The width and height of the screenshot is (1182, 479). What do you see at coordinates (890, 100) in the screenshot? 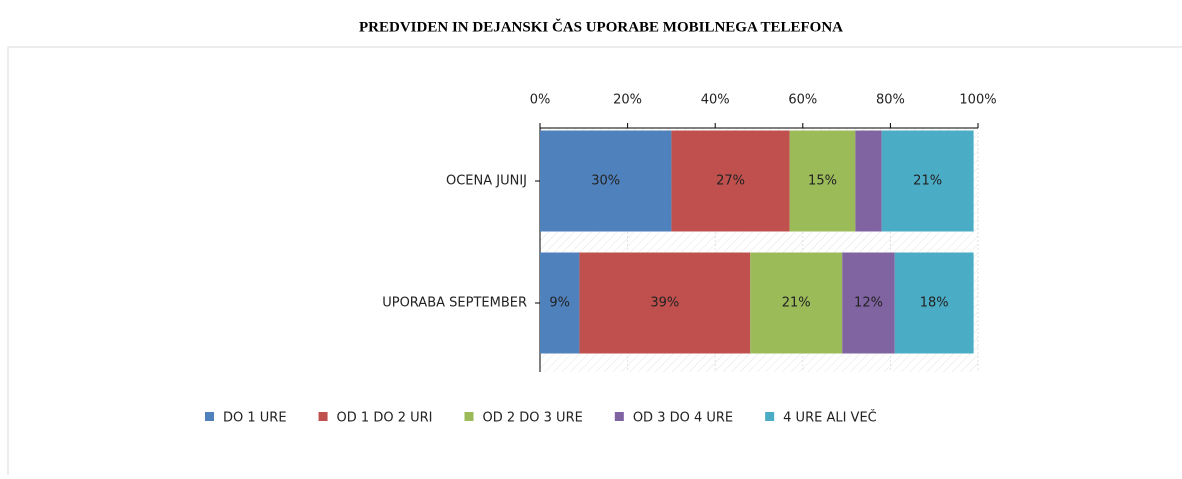
I see `x-tick-label: 80%` at bounding box center [890, 100].